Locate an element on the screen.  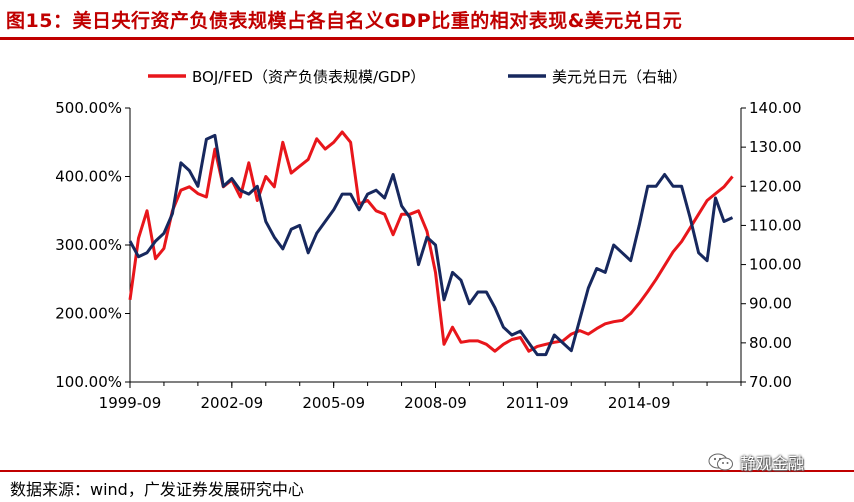
x-tick-label: 2008-09 is located at coordinates (435, 403).